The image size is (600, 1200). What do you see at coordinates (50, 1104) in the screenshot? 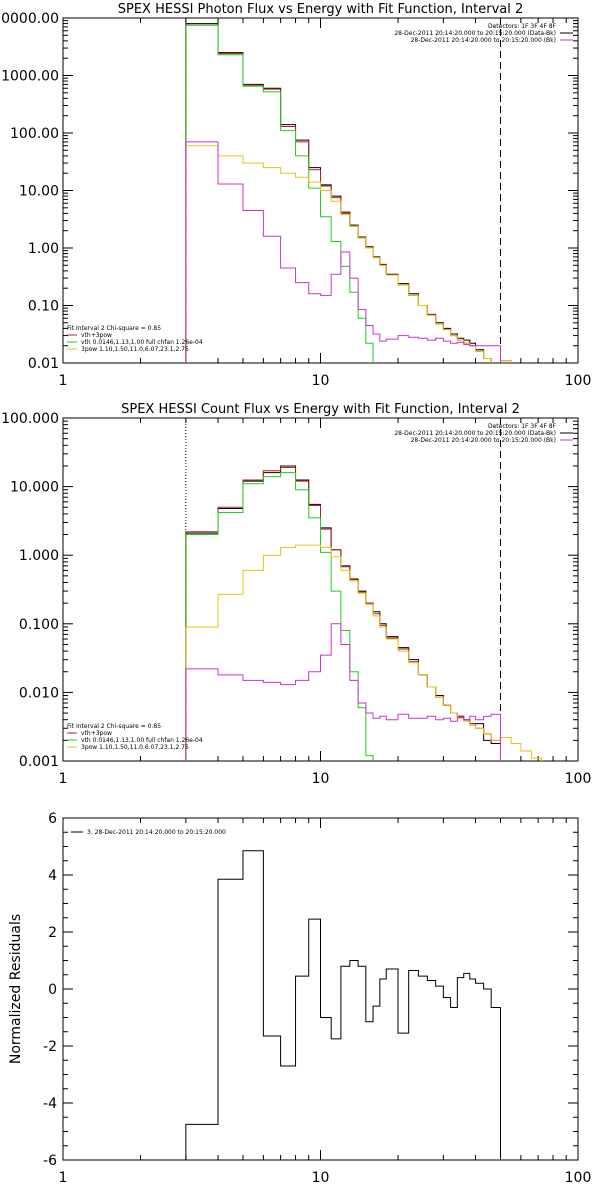
I see `y-tick-label: -4` at bounding box center [50, 1104].